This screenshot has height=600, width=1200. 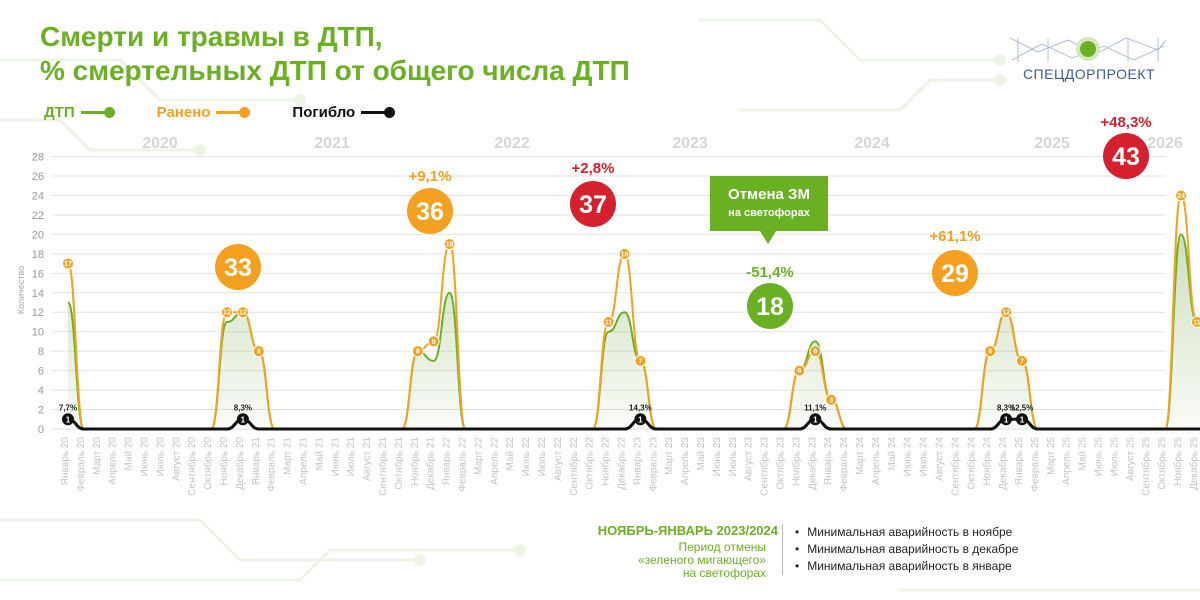 What do you see at coordinates (622, 463) in the screenshot?
I see `x-tick-label: Декабрь 22` at bounding box center [622, 463].